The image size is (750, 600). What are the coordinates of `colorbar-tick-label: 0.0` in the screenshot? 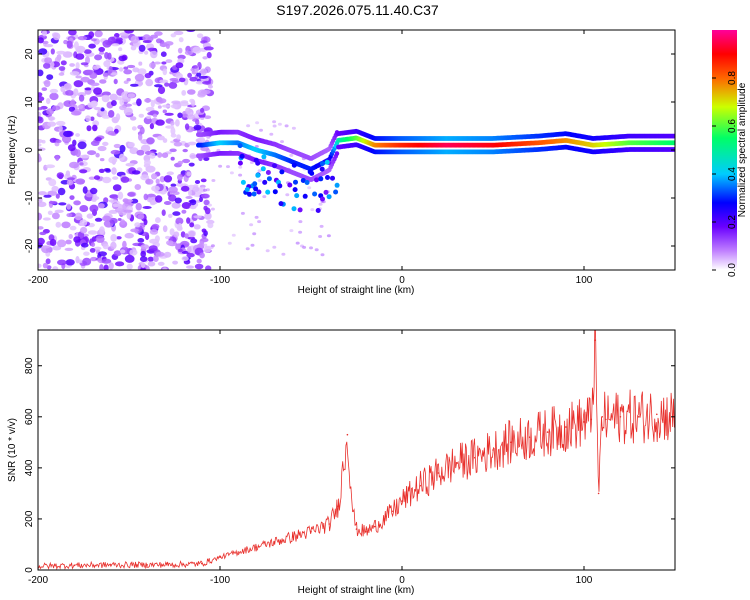 It's located at (732, 270).